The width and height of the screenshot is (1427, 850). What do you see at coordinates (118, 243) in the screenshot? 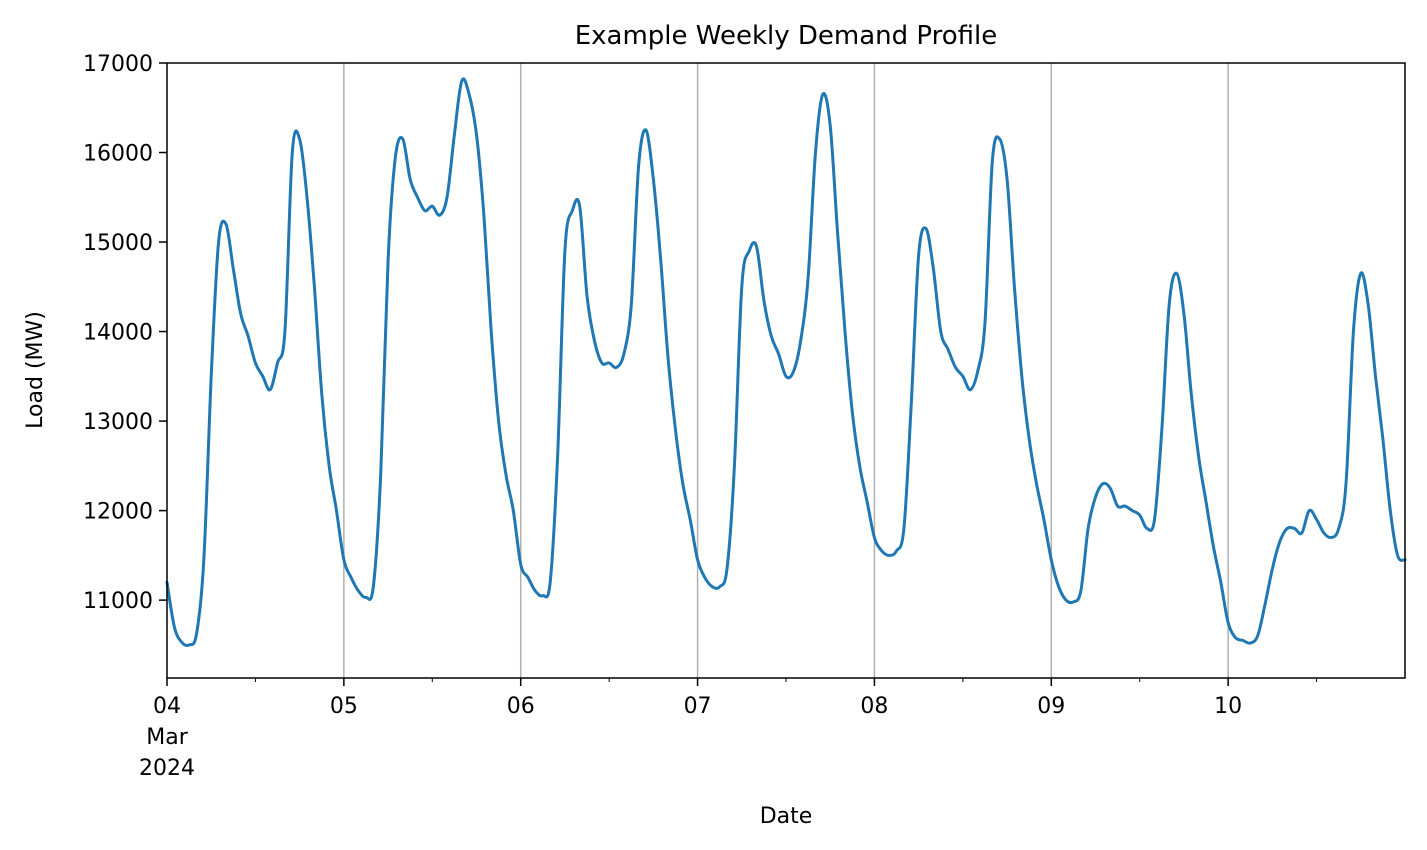
I see `y-tick-label: 15000` at bounding box center [118, 243].